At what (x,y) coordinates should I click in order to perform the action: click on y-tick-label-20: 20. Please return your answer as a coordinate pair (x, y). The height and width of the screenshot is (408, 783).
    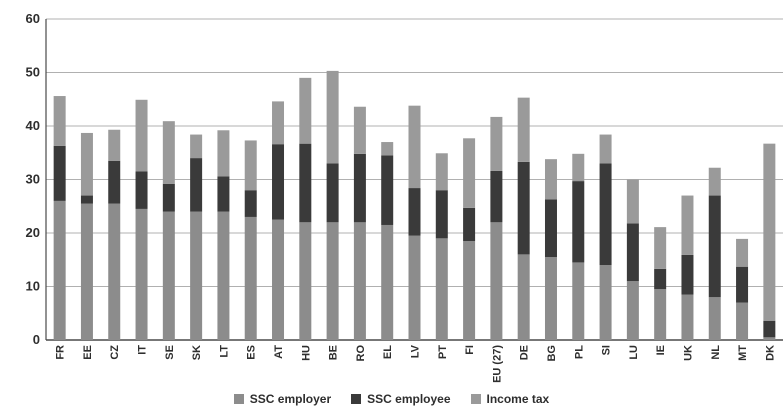
    Looking at the image, I should click on (33, 232).